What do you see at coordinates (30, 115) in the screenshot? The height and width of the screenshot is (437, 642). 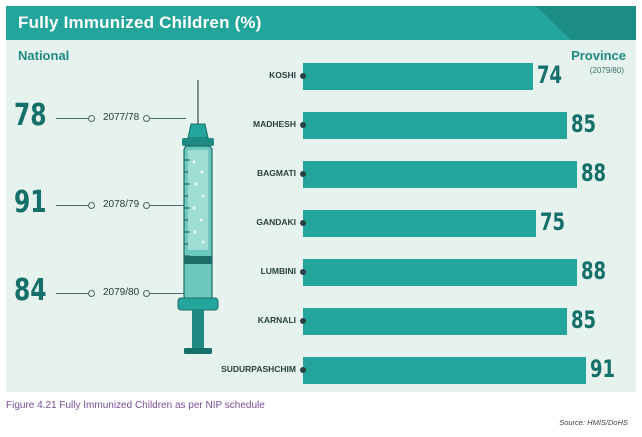 I see `national-value: 78` at bounding box center [30, 115].